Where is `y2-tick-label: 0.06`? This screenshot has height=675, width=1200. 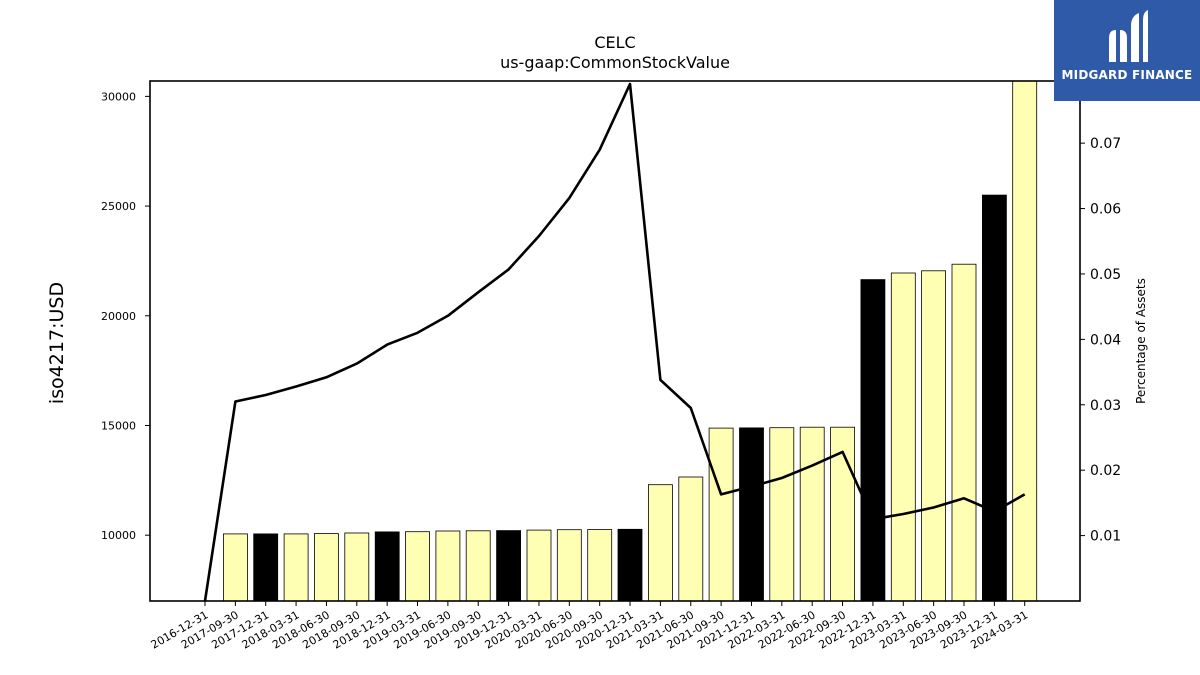 y2-tick-label: 0.06 is located at coordinates (1105, 210).